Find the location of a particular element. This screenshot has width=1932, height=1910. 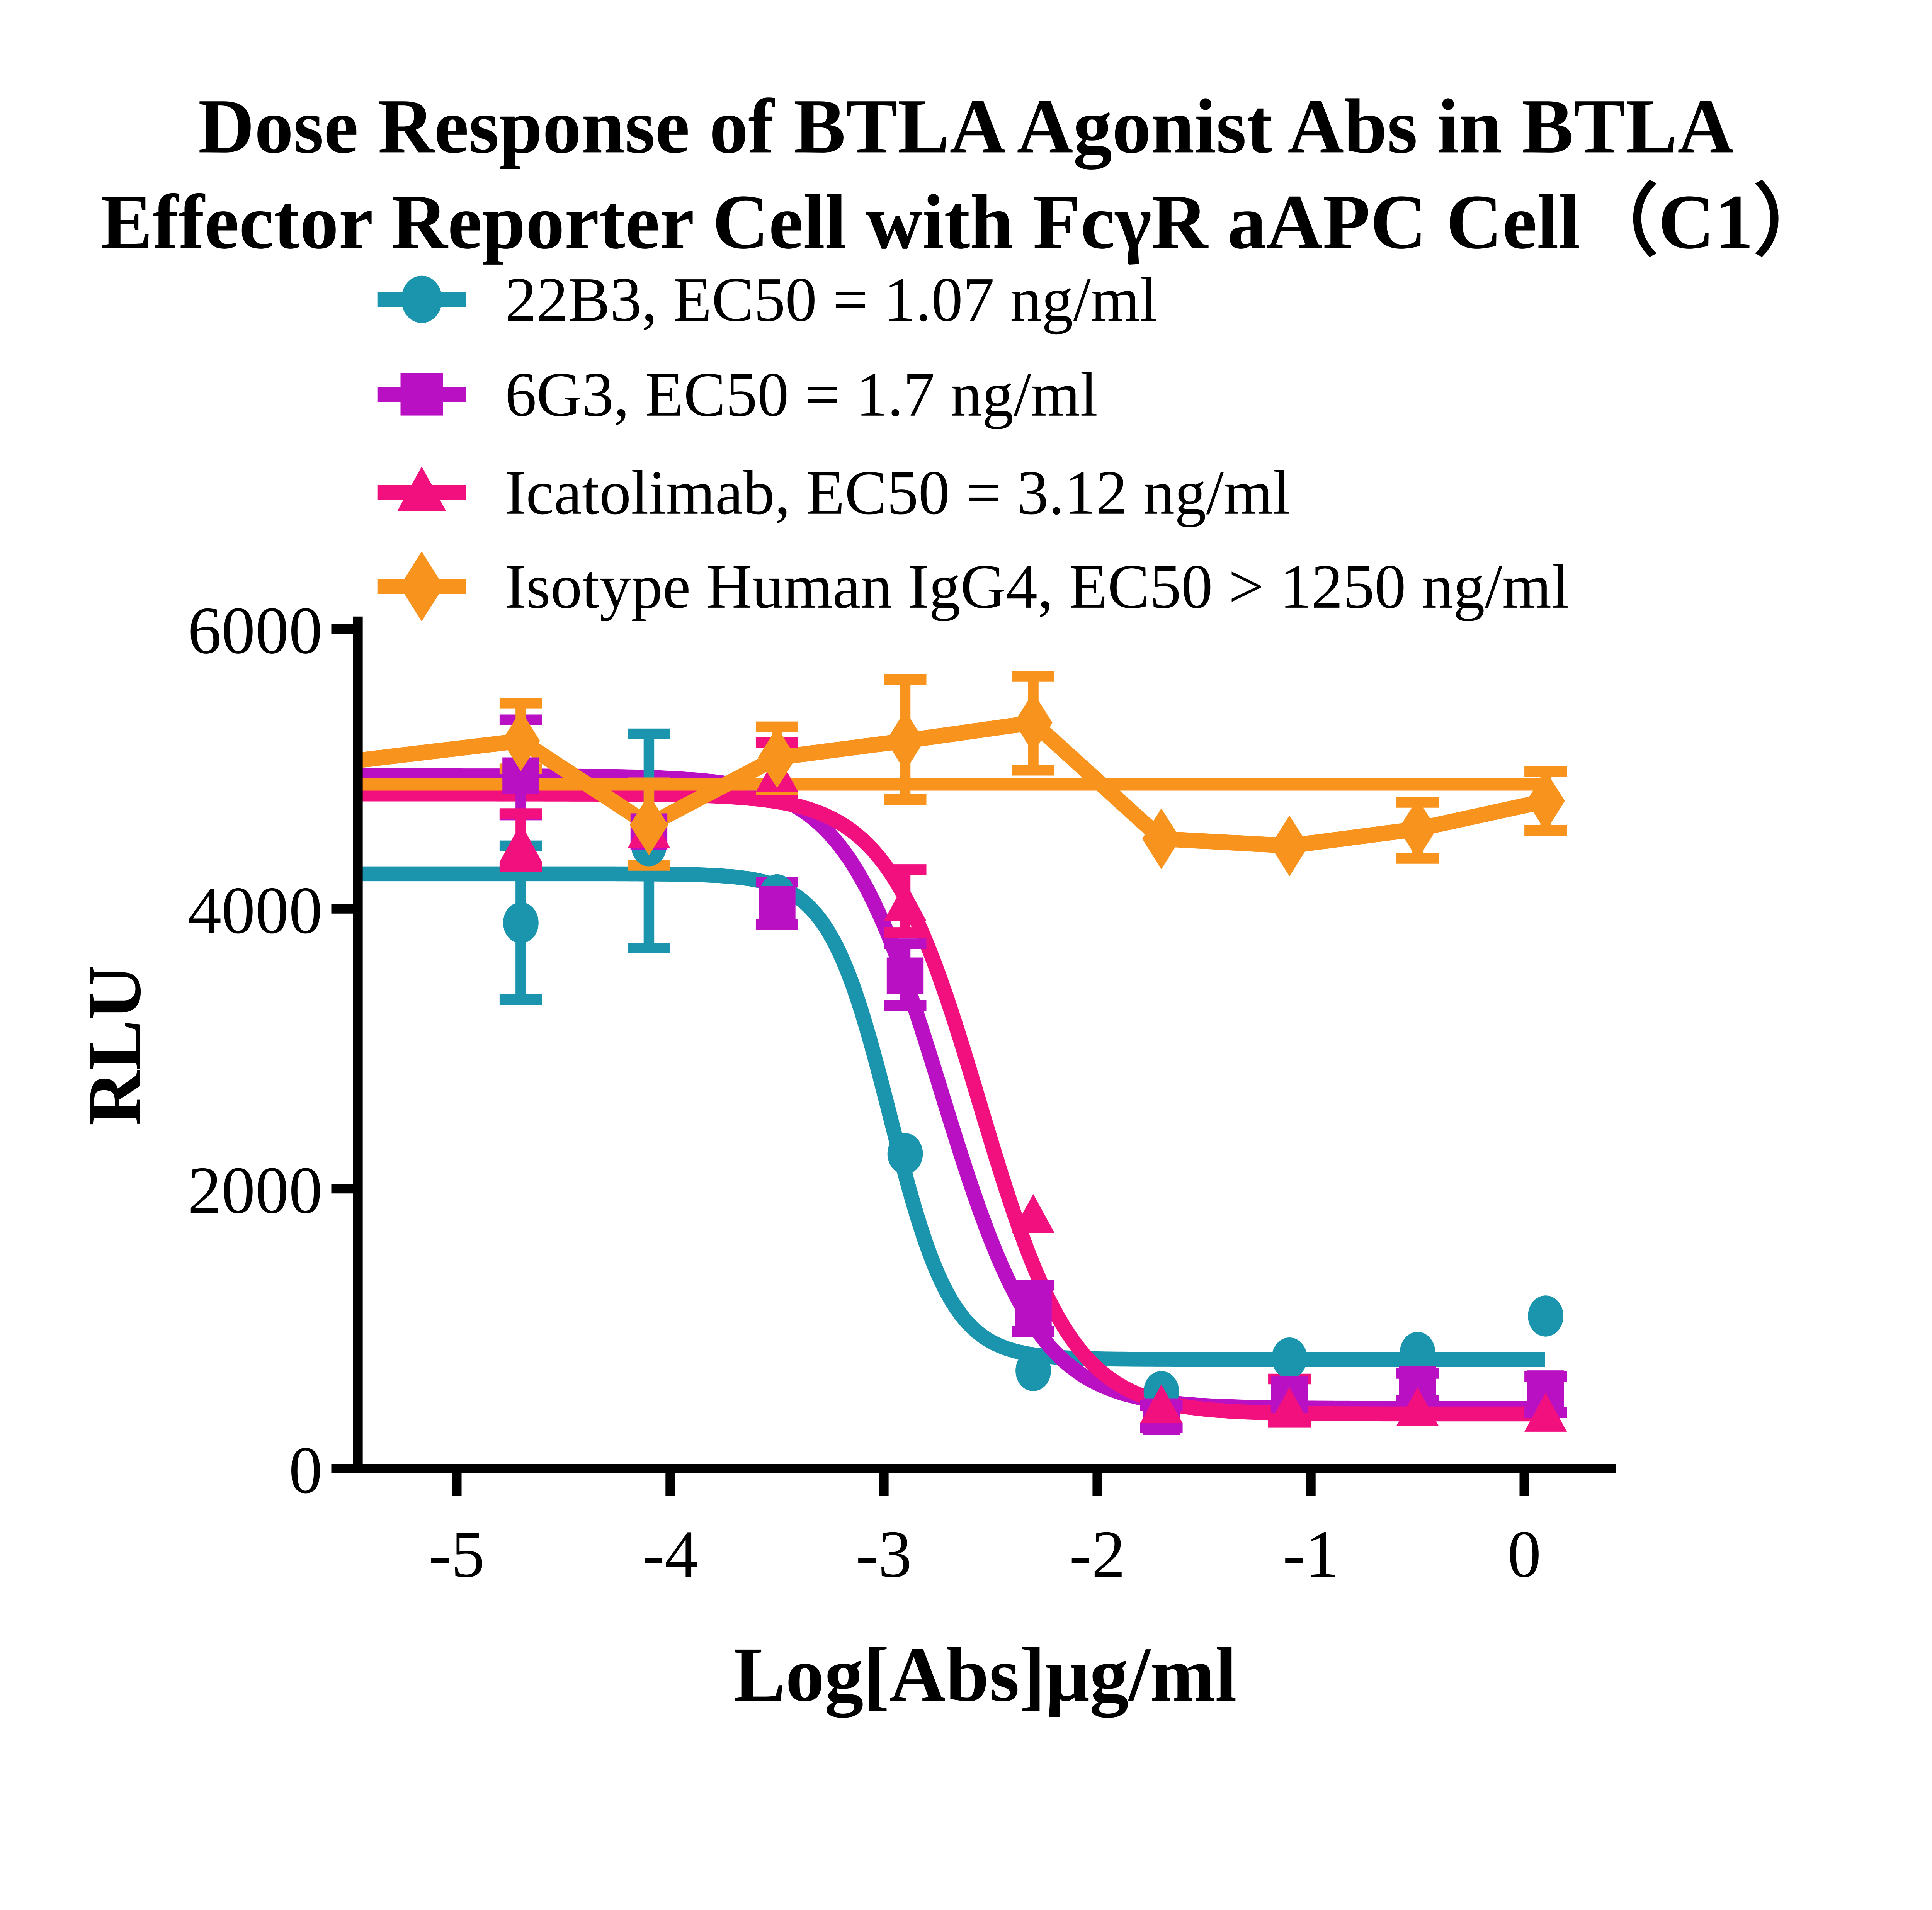

legend-item: 22B3, EC50 = 1.07 ng/ml is located at coordinates (767, 300).